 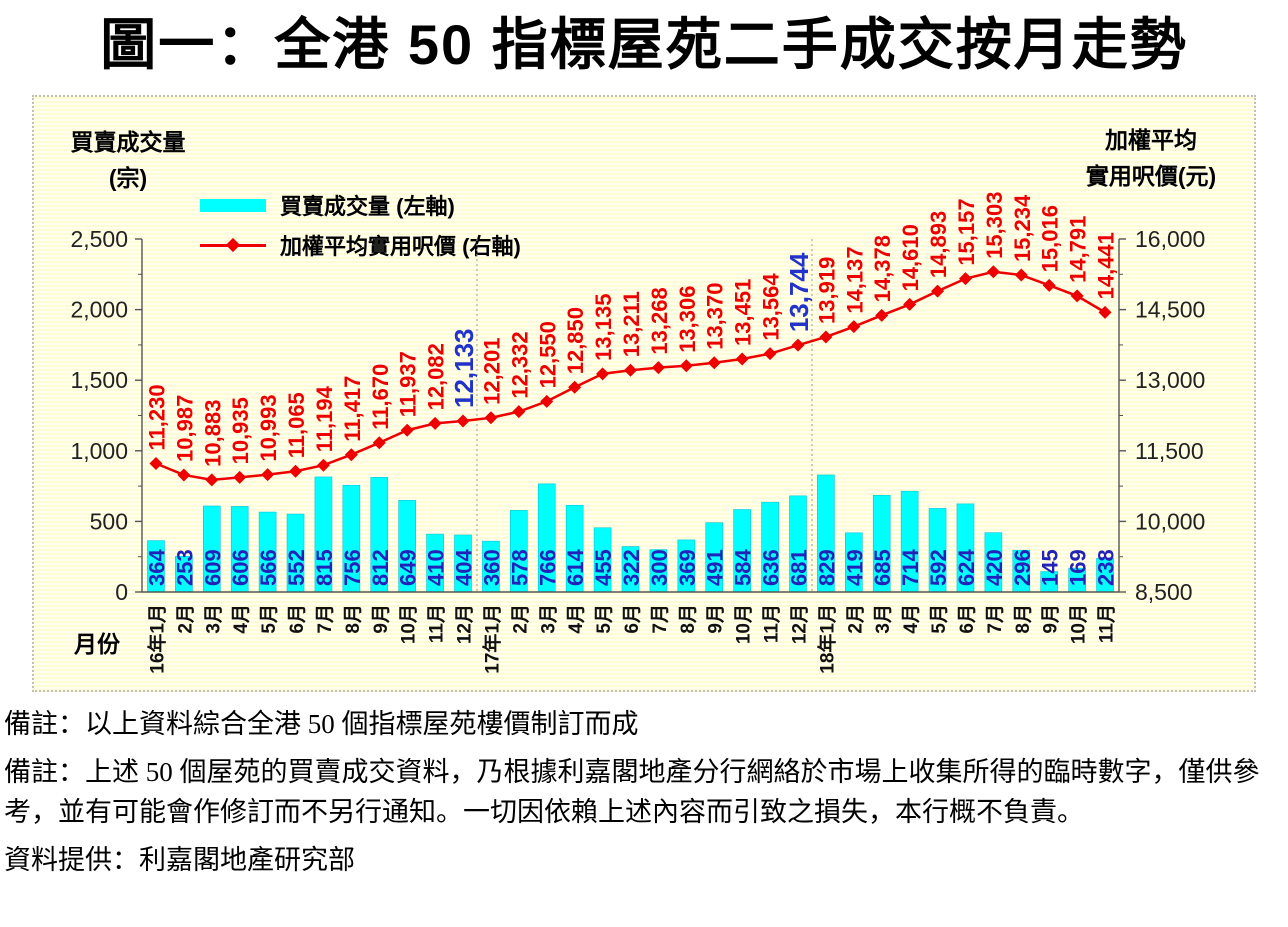 I want to click on right-axis-tick-label: 14,500, so click(x=1170, y=310).